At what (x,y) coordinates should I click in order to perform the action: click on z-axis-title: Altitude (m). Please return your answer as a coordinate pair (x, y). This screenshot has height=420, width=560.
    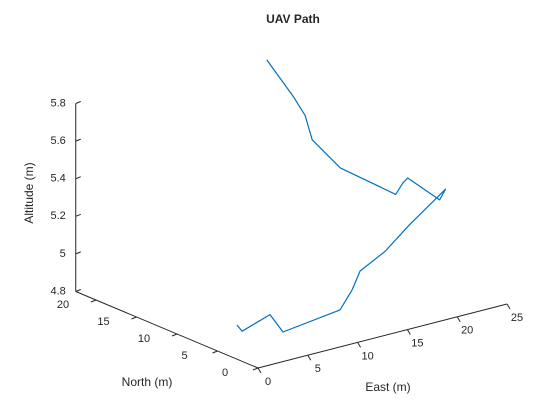
    Looking at the image, I should click on (29, 192).